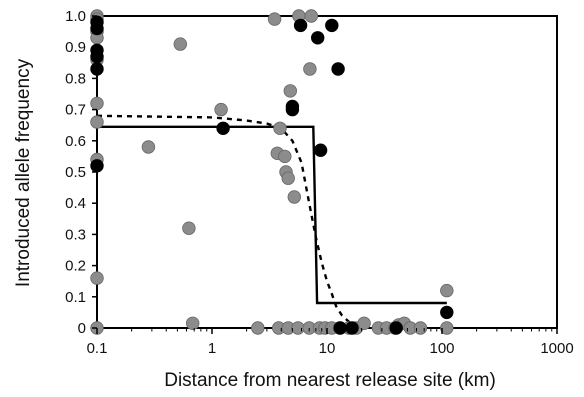 The width and height of the screenshot is (584, 397). Describe the element at coordinates (330, 380) in the screenshot. I see `x-axis-label: Distance from nearest release site (km)` at that location.